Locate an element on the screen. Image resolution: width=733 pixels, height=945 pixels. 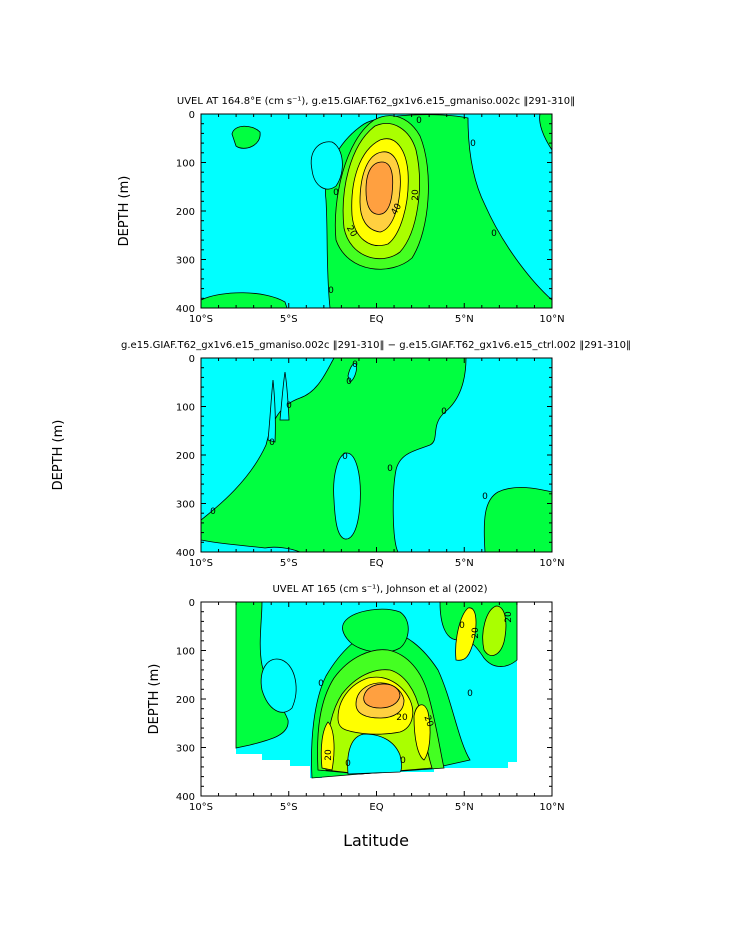
panel-3-clabel-7: 20 is located at coordinates (427, 721).